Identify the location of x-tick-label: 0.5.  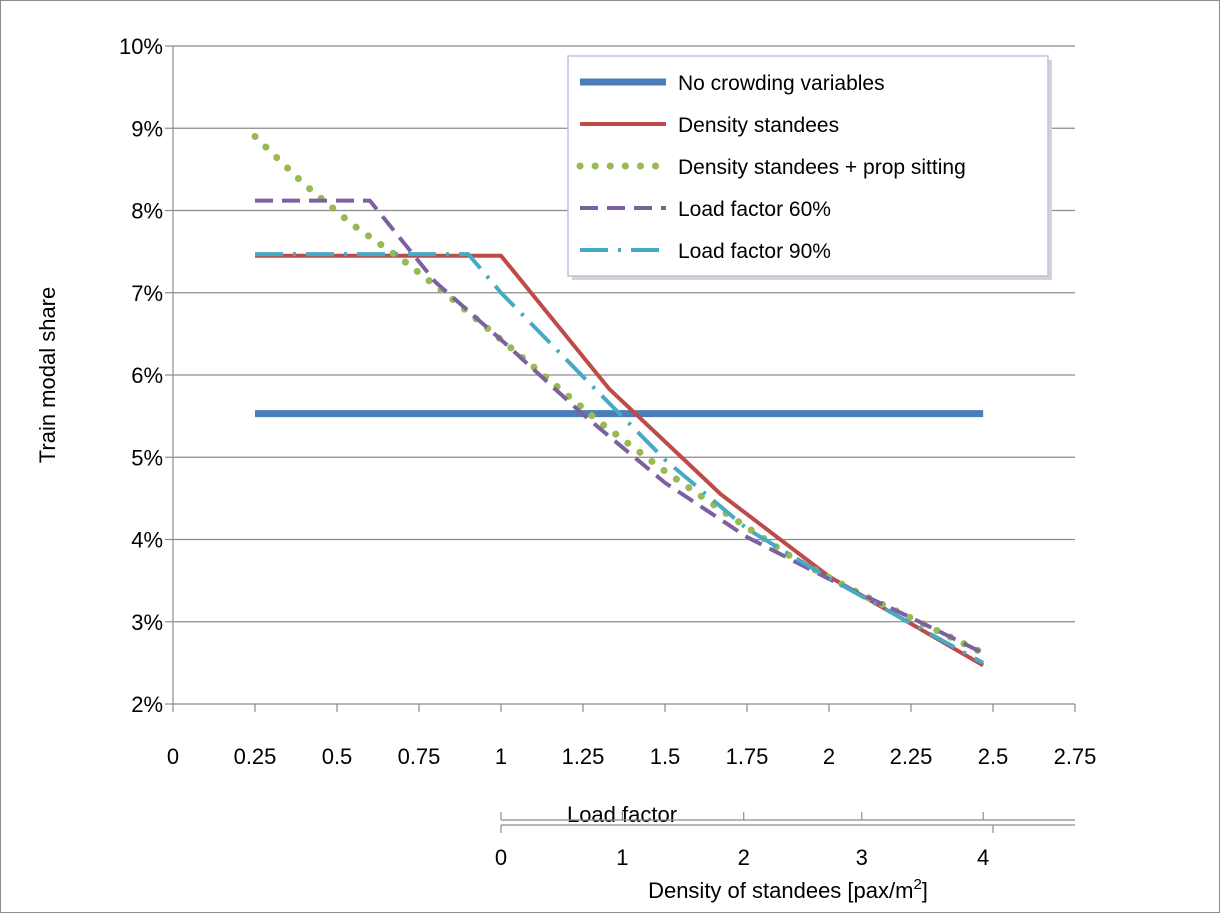
(337, 756).